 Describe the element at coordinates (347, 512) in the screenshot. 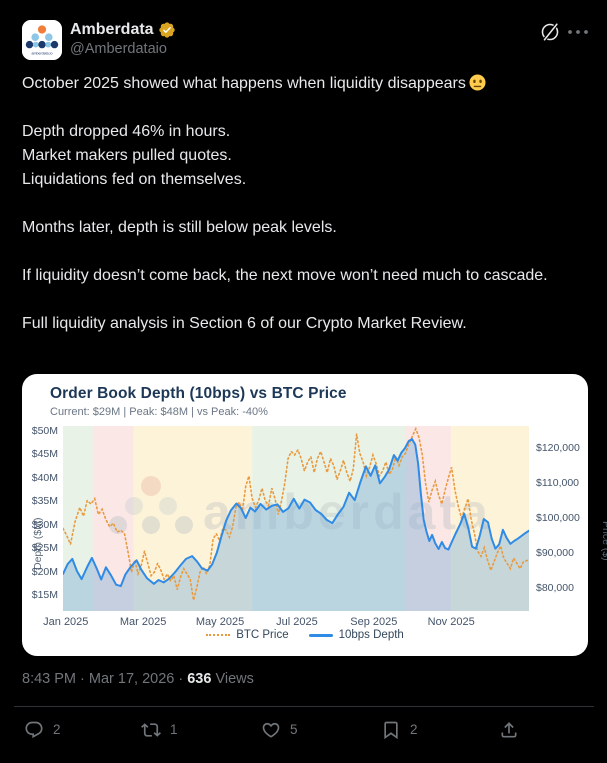

I see `svg-text: amberdata` at that location.